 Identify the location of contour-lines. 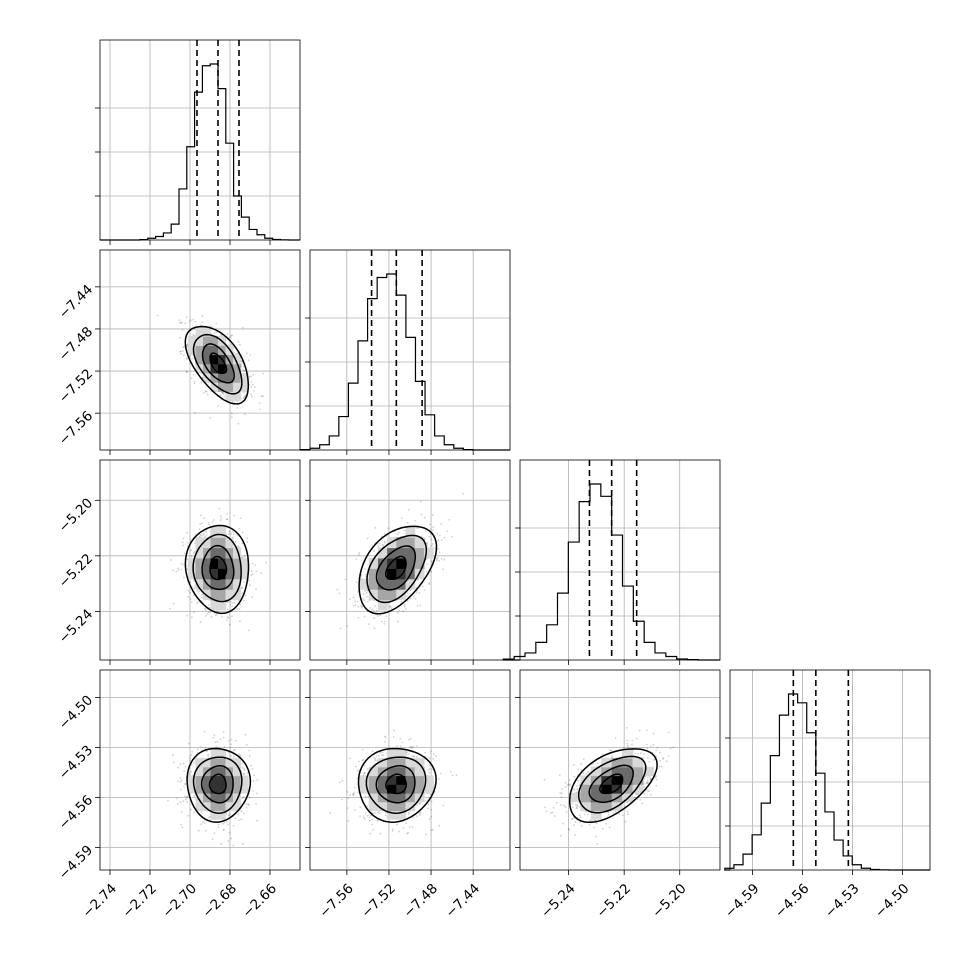
(397, 785).